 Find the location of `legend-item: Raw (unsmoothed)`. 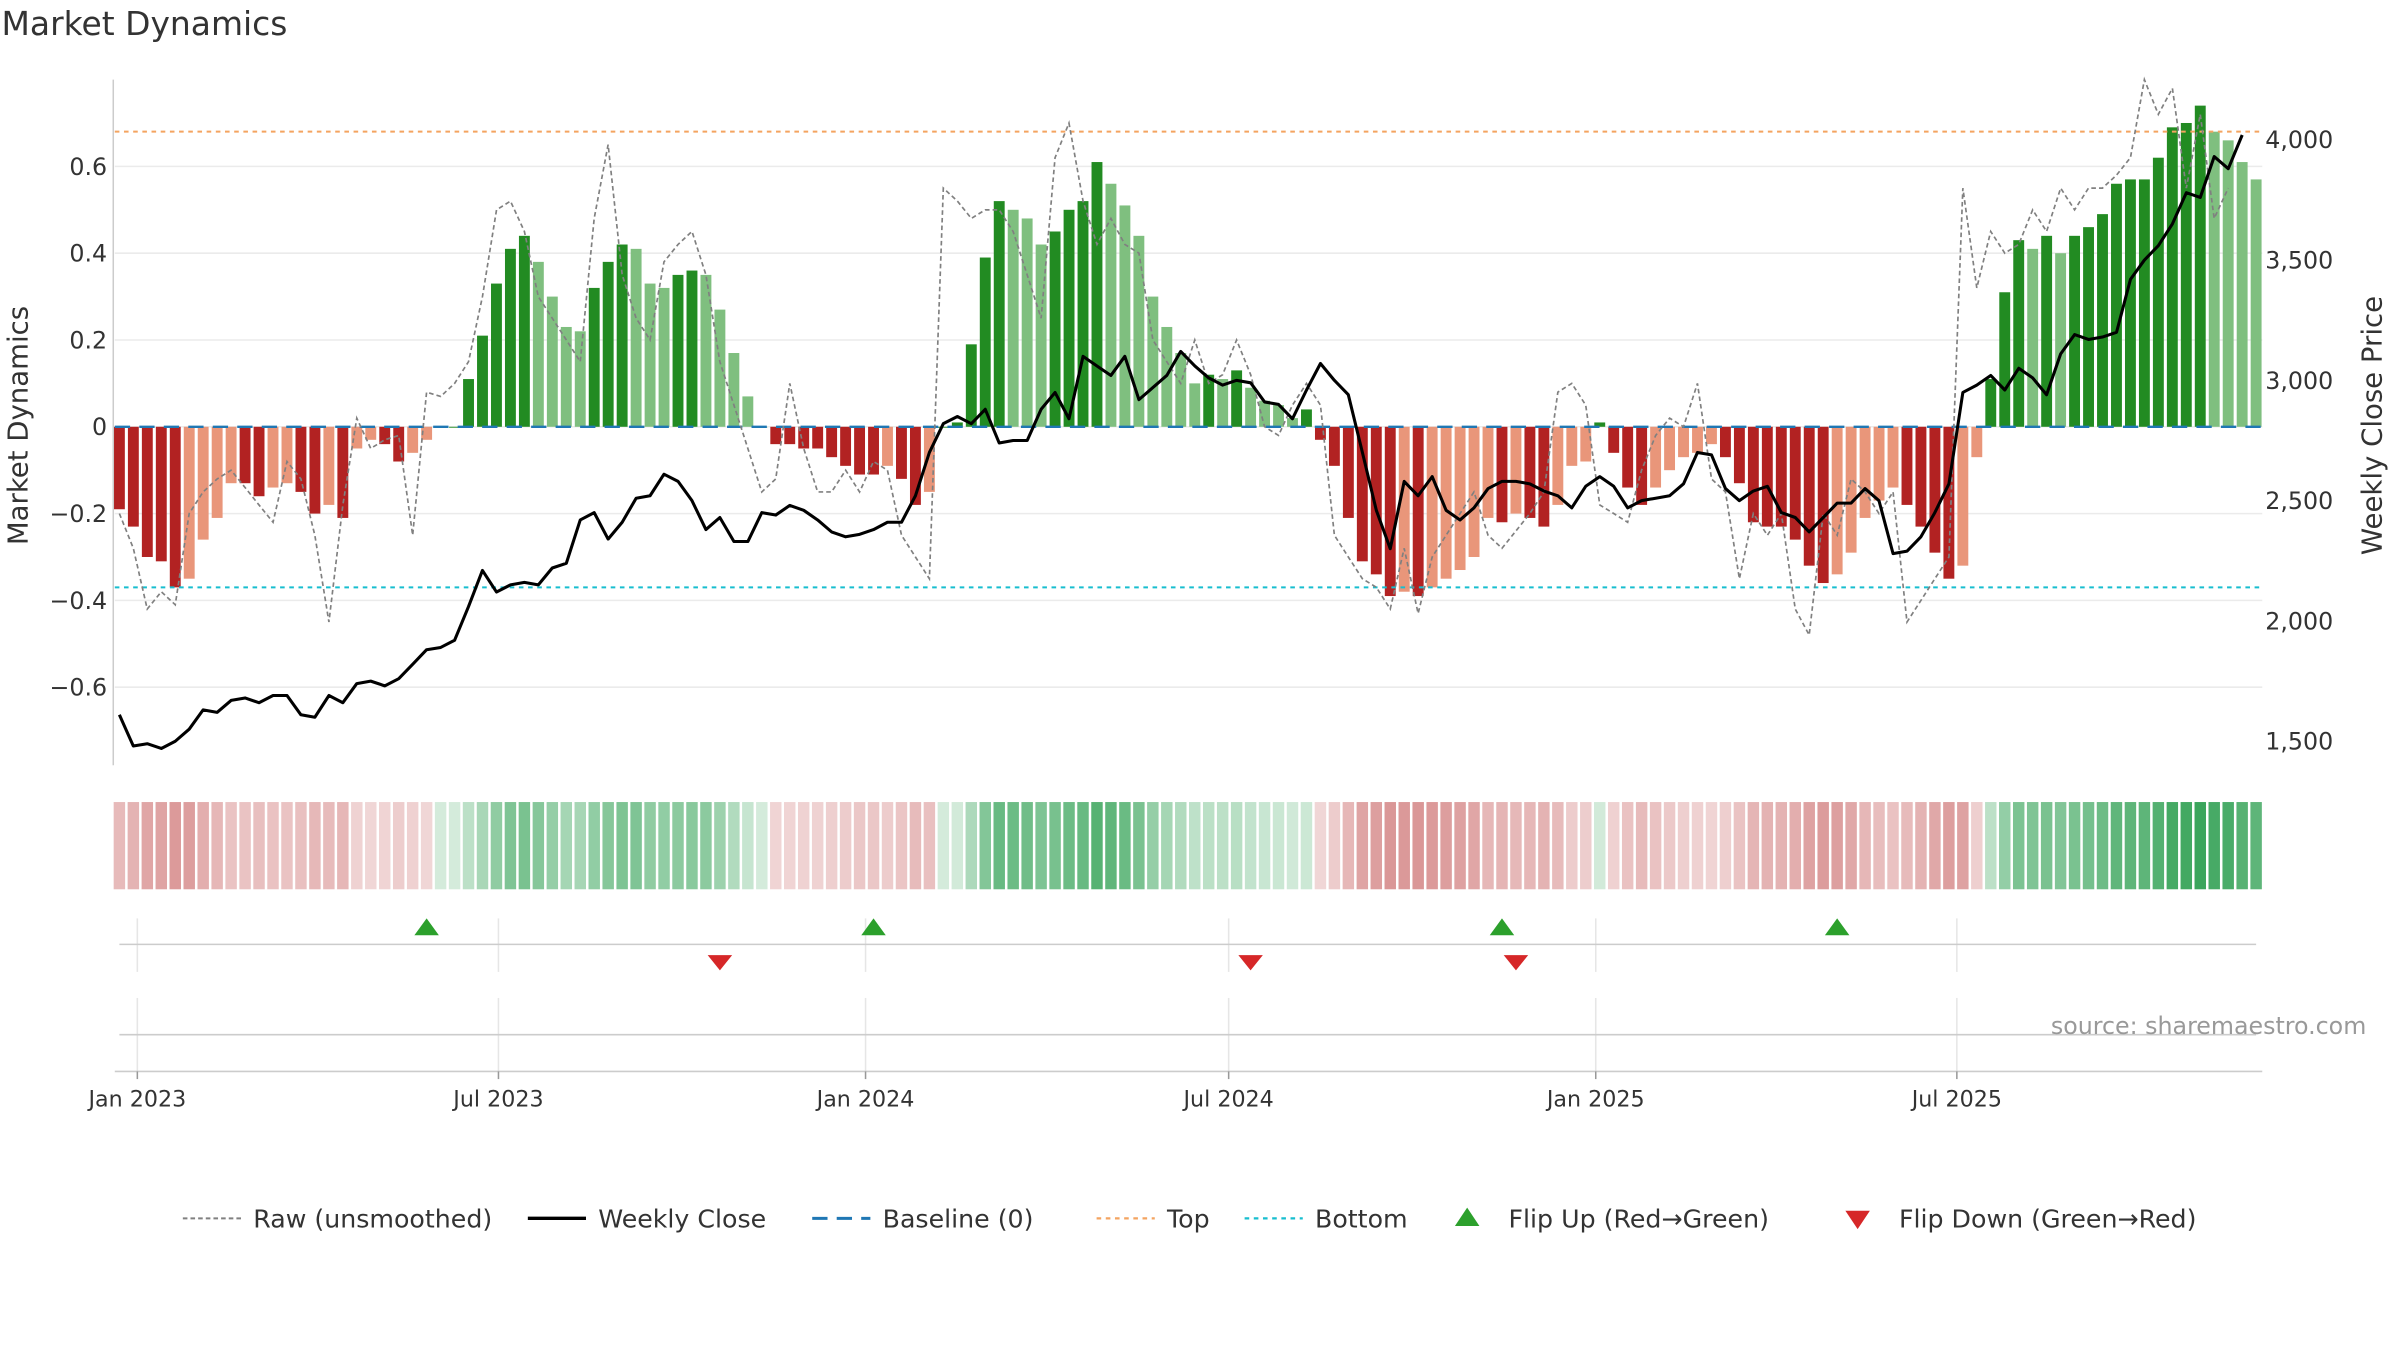

legend-item: Raw (unsmoothed) is located at coordinates (337, 1219).